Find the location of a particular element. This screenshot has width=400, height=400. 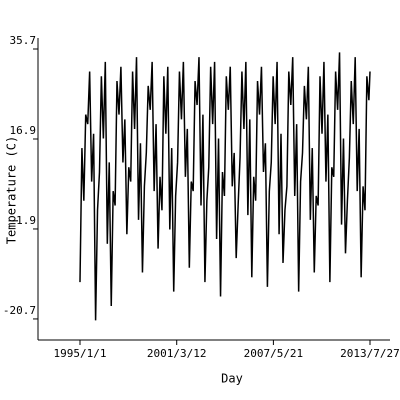

y-tick-label: 35.7 is located at coordinates (23, 40).